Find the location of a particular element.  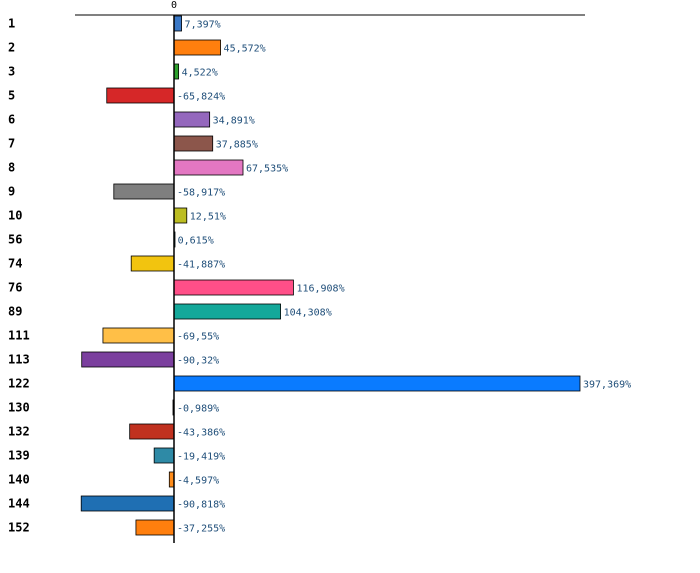

category-label: 5 is located at coordinates (11, 96).